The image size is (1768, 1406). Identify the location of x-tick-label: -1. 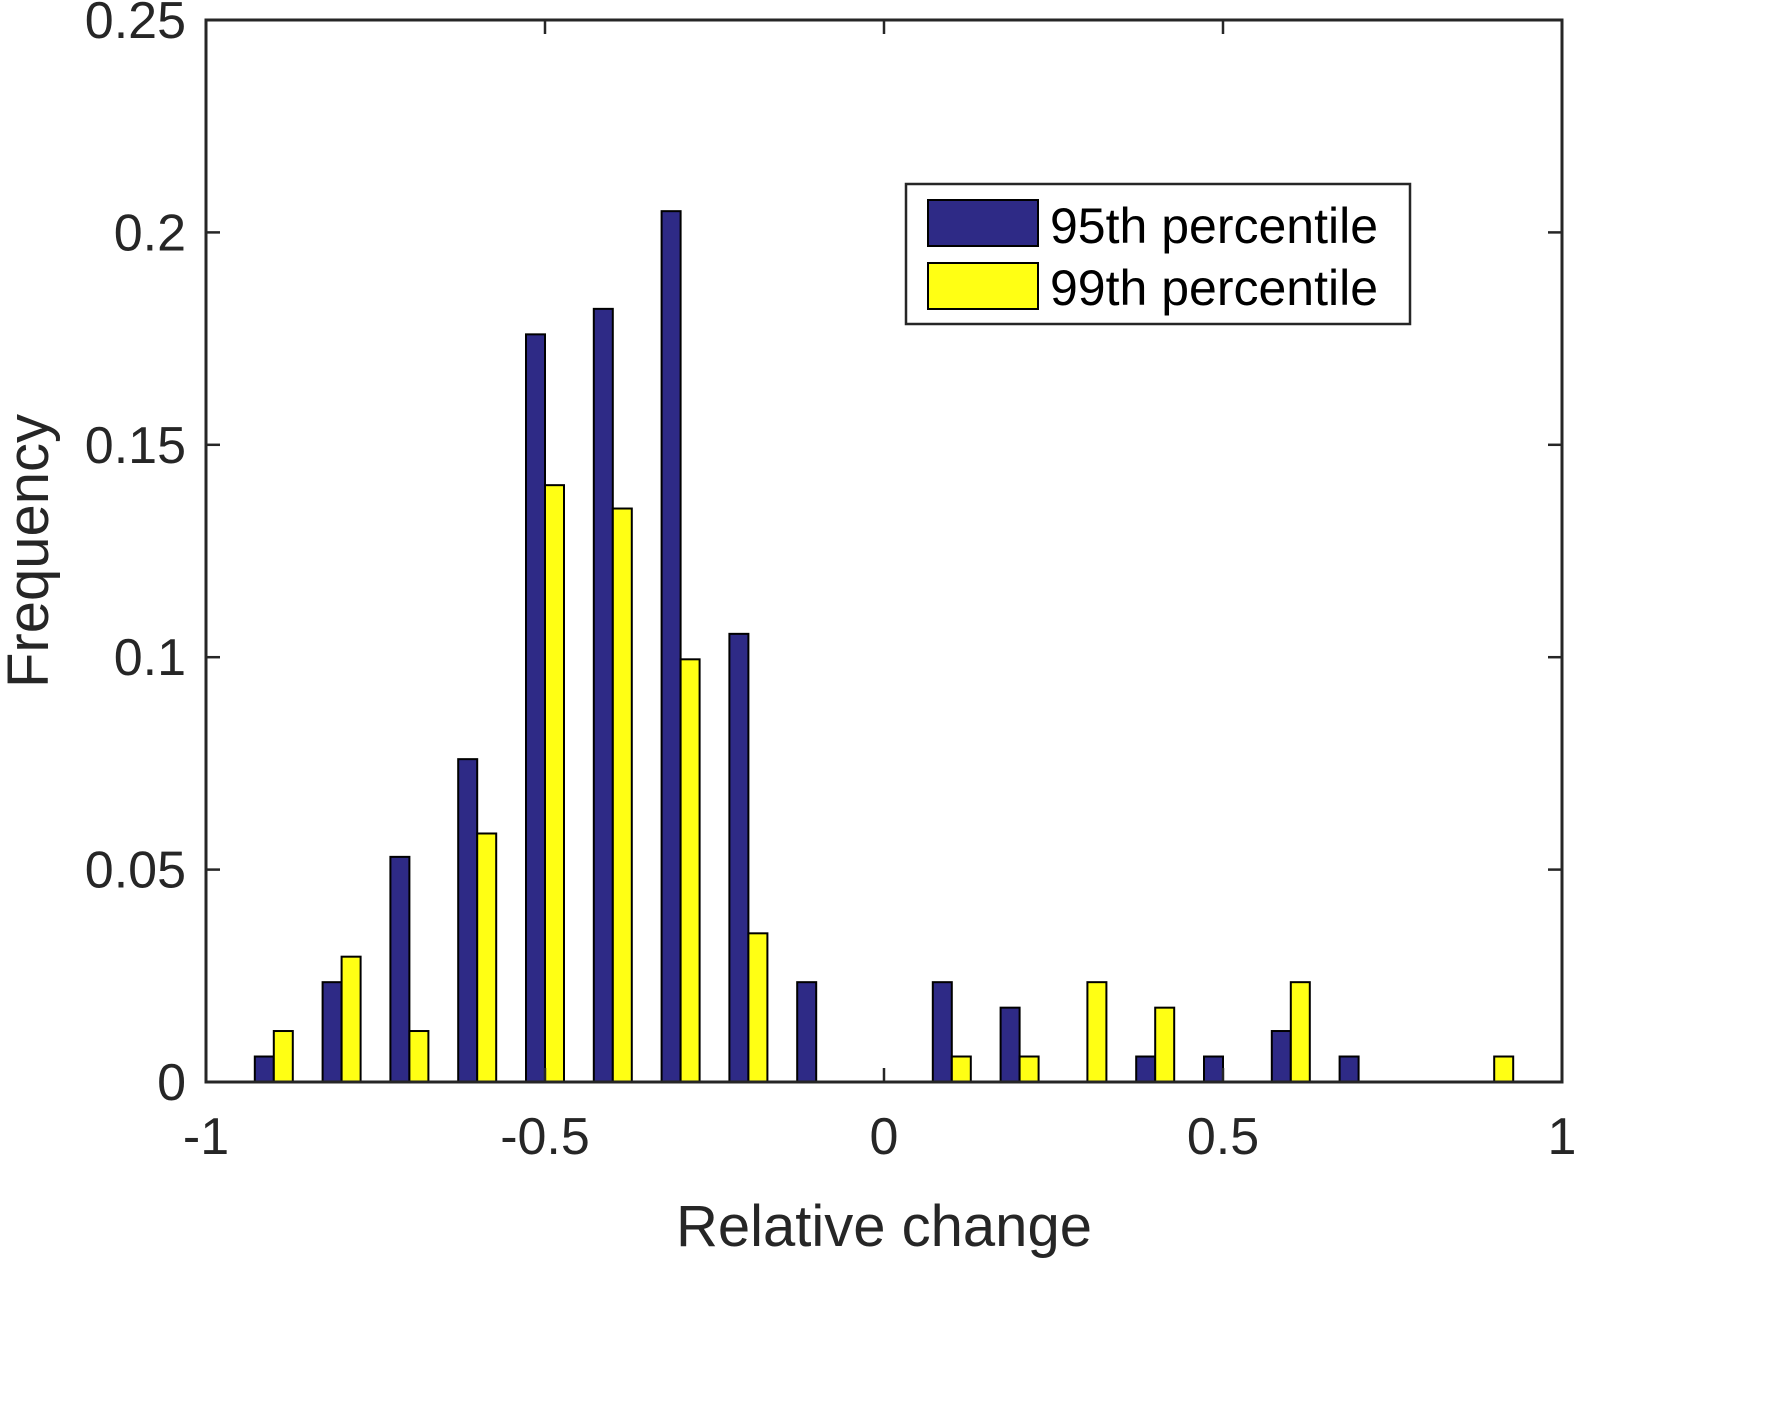
(206, 1137).